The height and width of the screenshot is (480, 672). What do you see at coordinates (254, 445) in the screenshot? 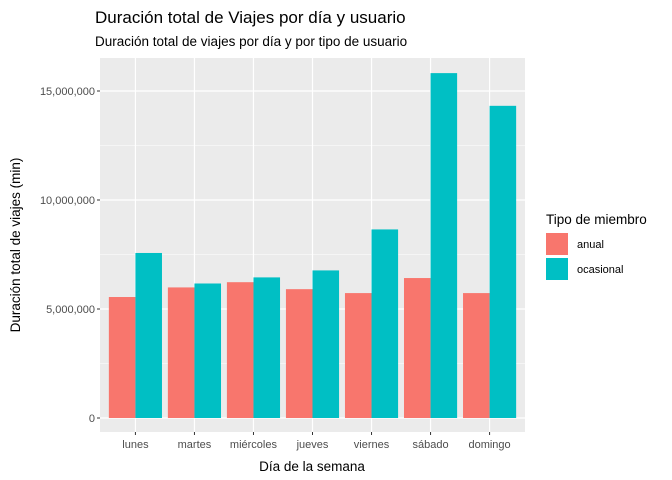
I see `x-tick-label-miércoles: miércoles` at bounding box center [254, 445].